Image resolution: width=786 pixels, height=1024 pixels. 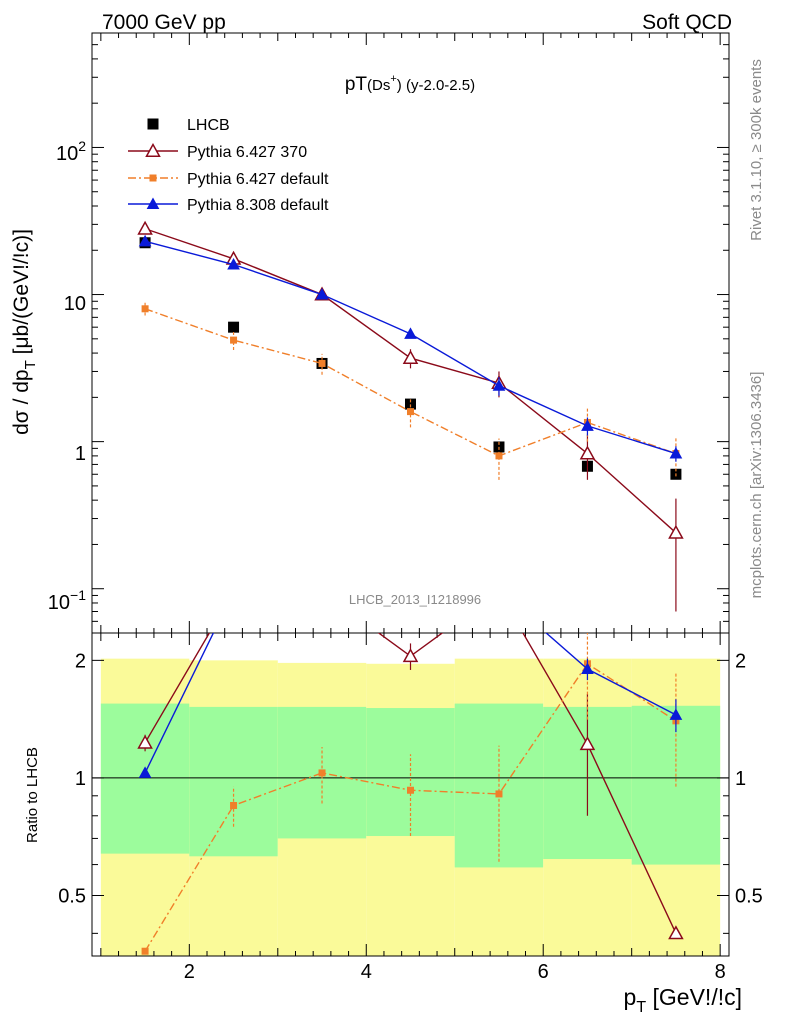 I want to click on header-right: Soft QCD, so click(x=687, y=22).